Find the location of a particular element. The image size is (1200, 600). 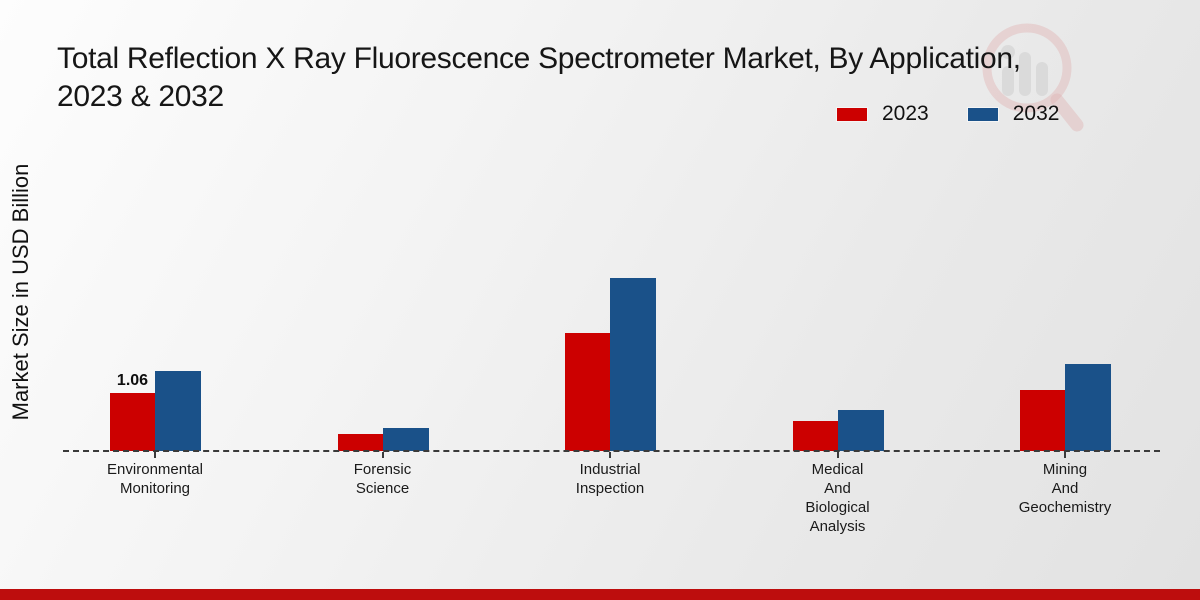

legend-label-2023: 2023 is located at coordinates (905, 113).